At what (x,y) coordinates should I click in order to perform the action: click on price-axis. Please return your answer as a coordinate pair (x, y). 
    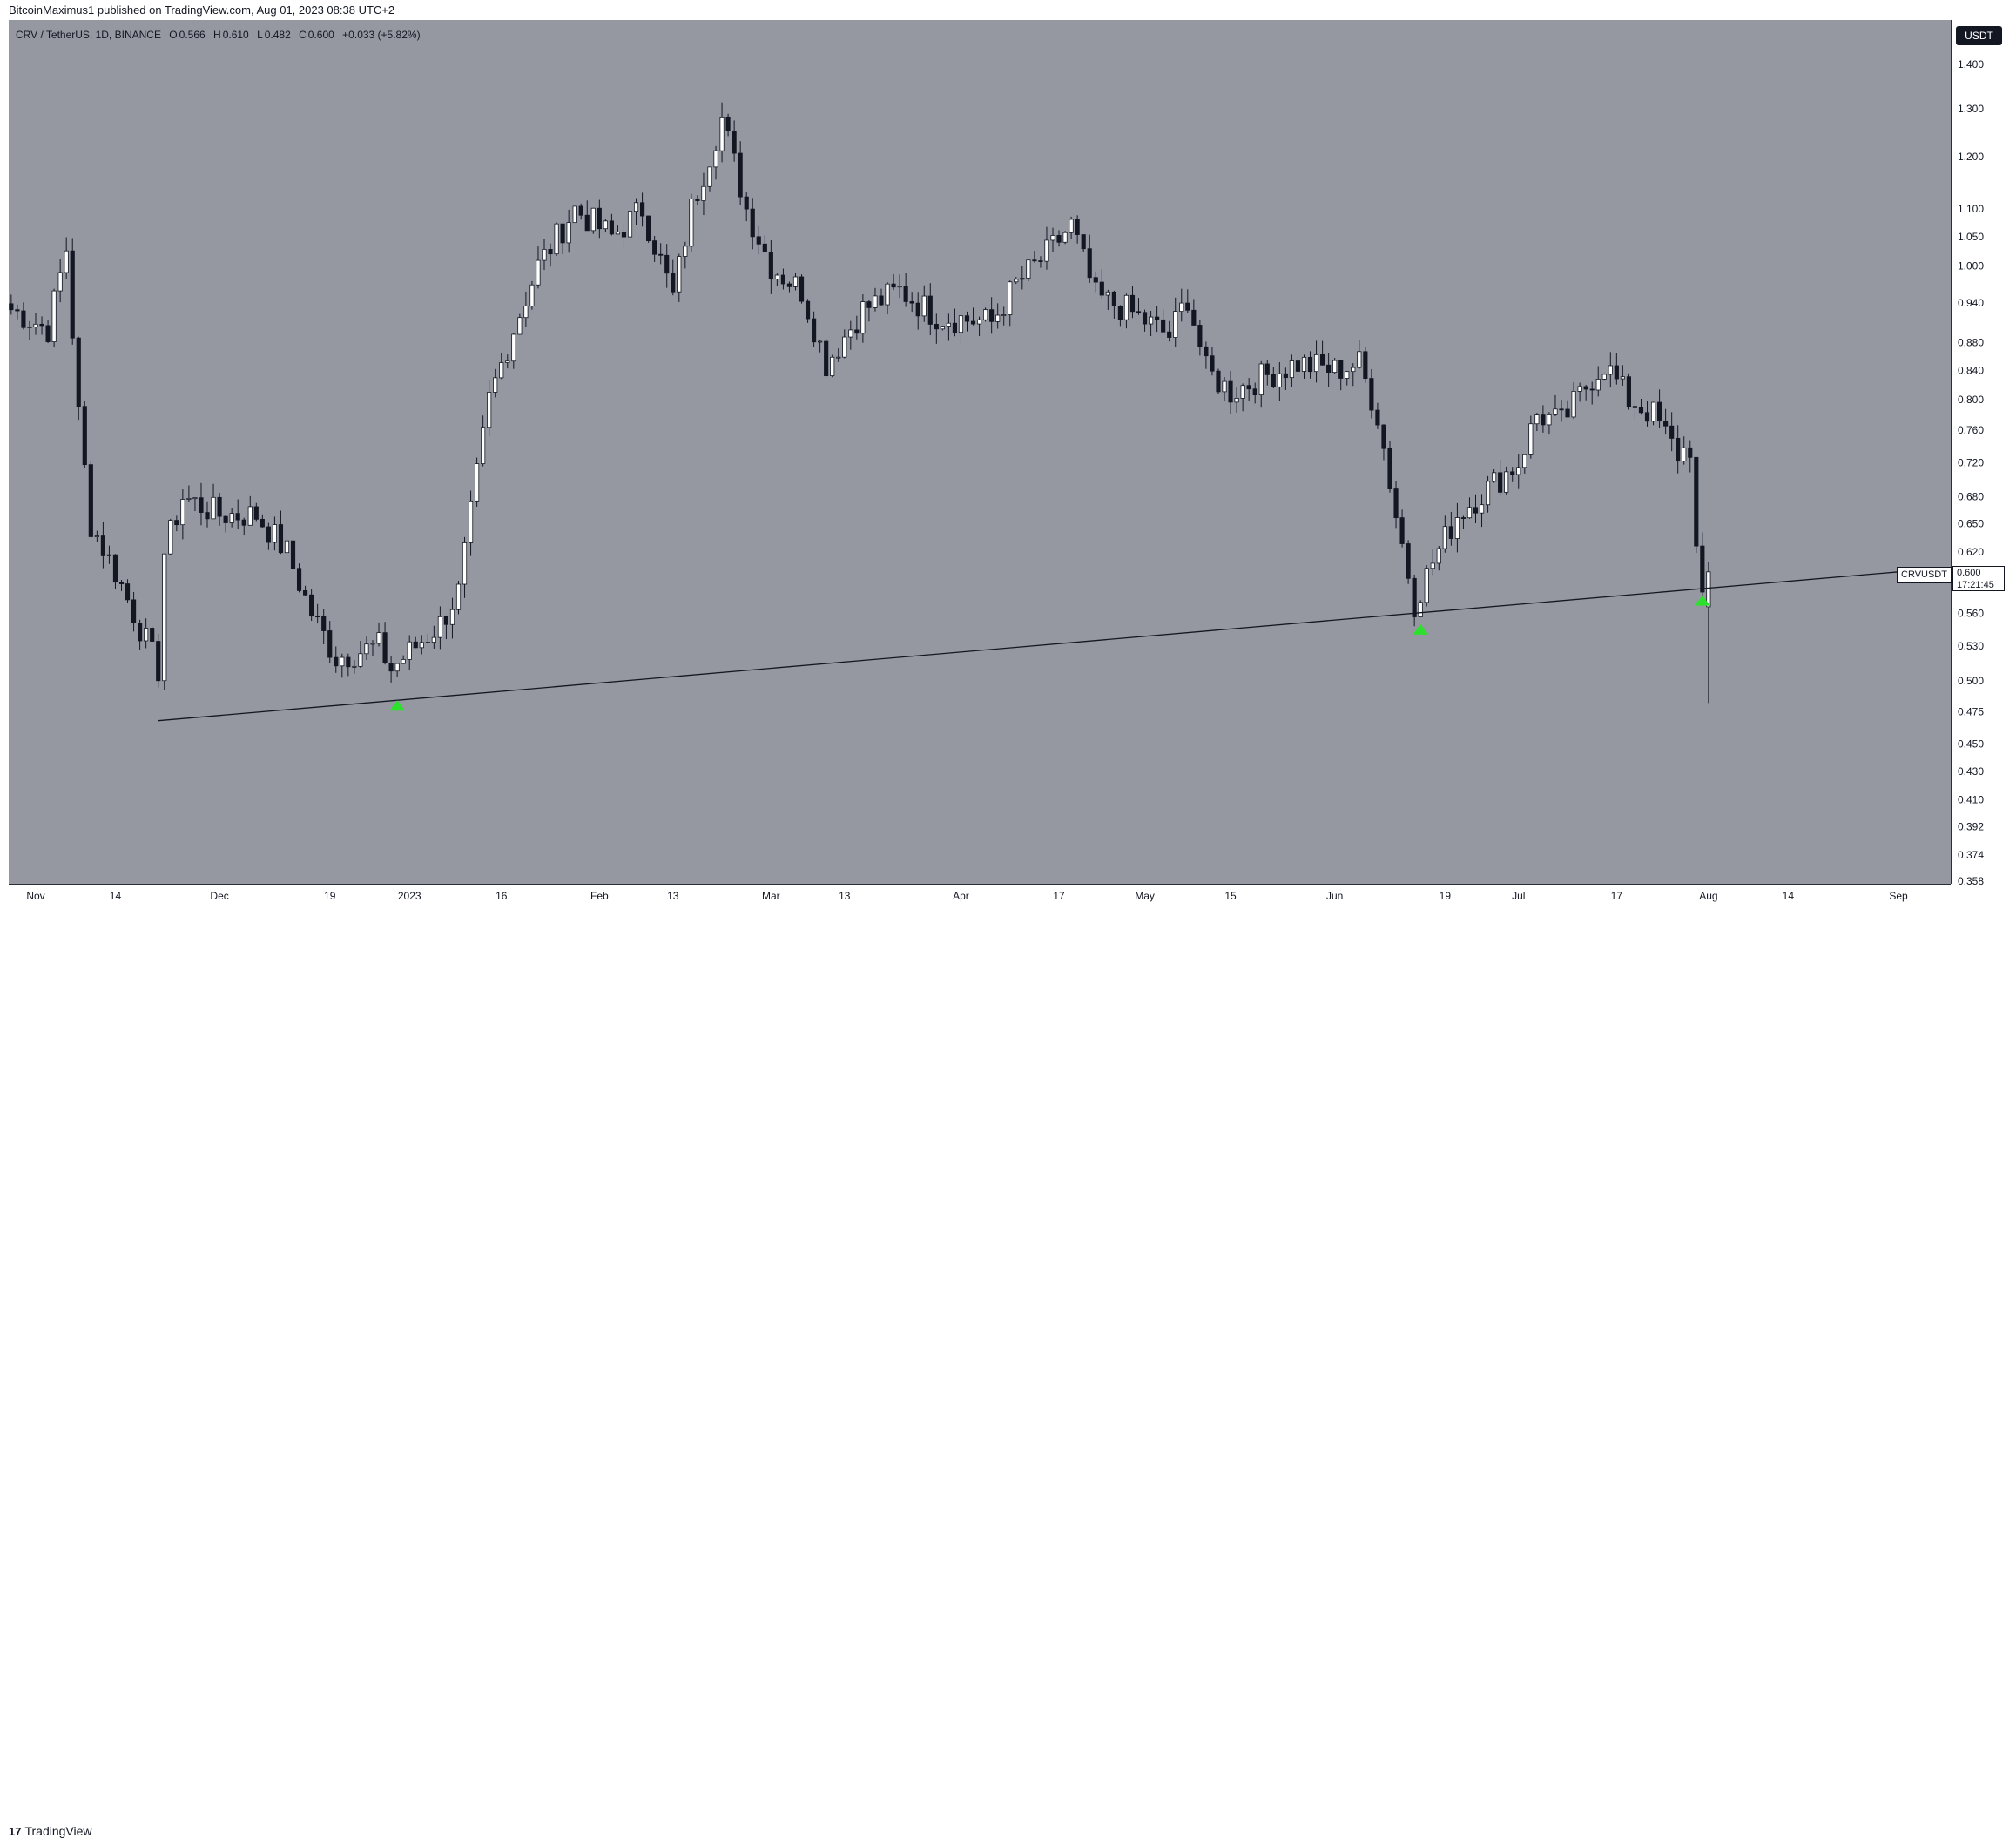
    Looking at the image, I should click on (1983, 452).